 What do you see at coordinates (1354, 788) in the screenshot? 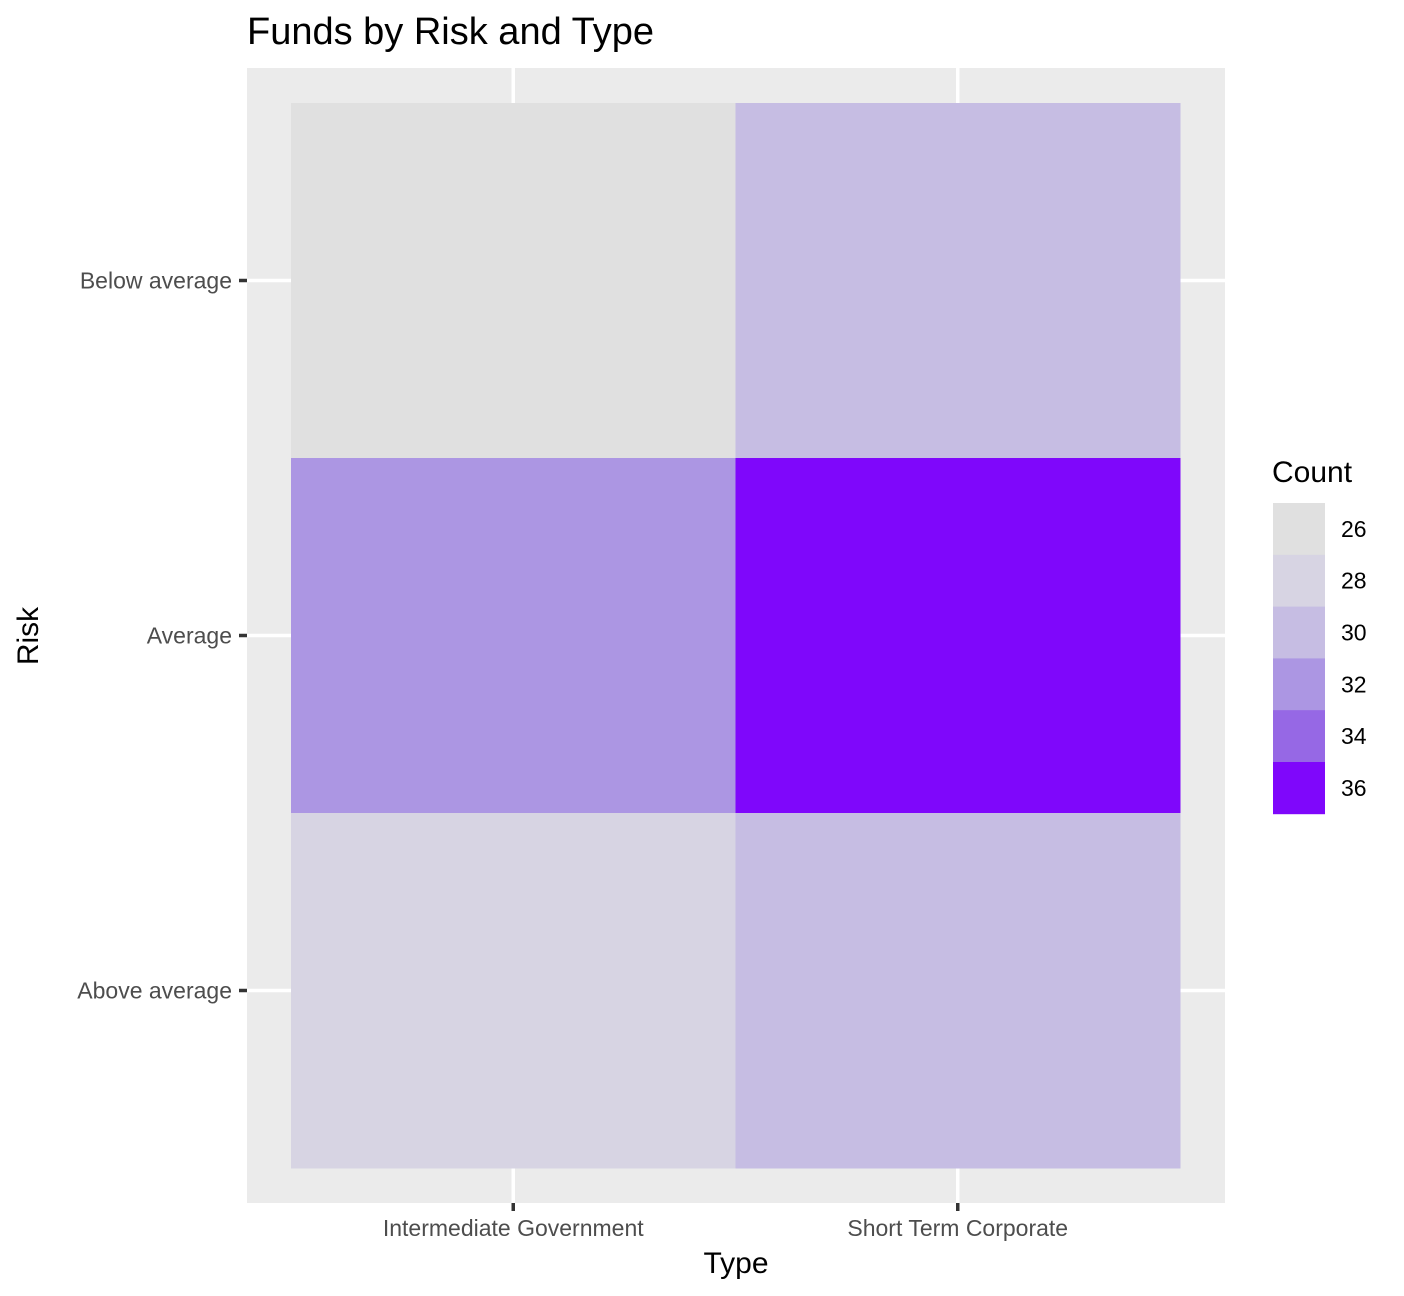
I see `legend-label: 36` at bounding box center [1354, 788].